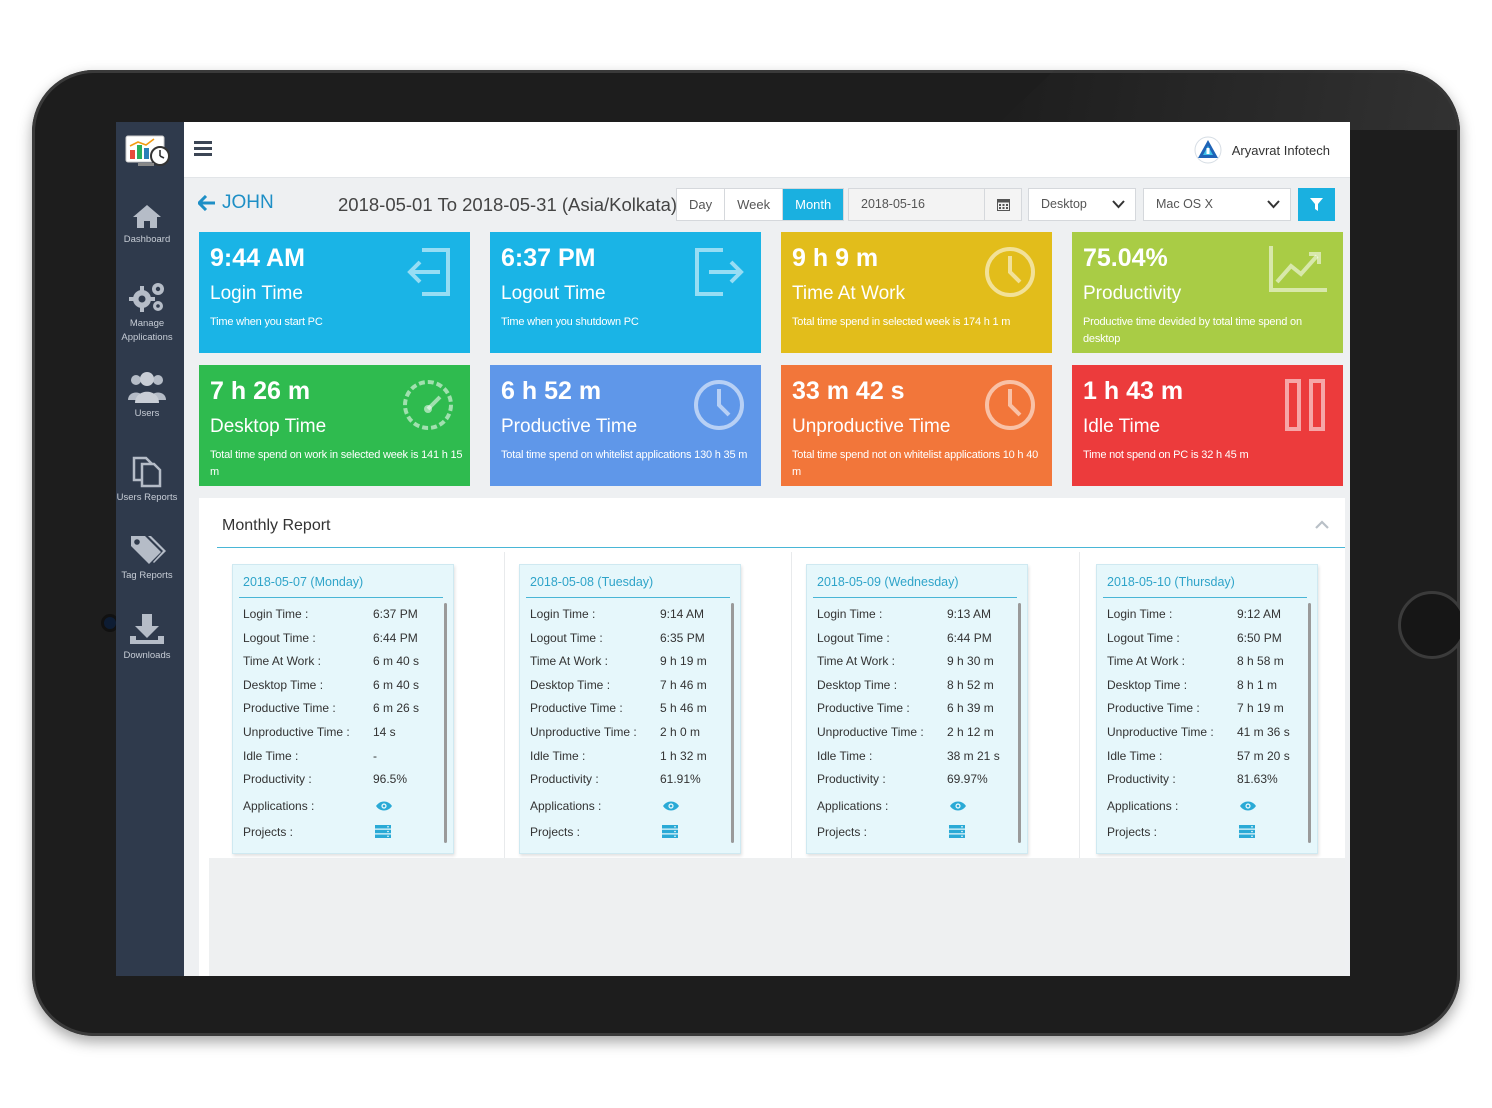 The image size is (1492, 1108). I want to click on logout-icon, so click(719, 272).